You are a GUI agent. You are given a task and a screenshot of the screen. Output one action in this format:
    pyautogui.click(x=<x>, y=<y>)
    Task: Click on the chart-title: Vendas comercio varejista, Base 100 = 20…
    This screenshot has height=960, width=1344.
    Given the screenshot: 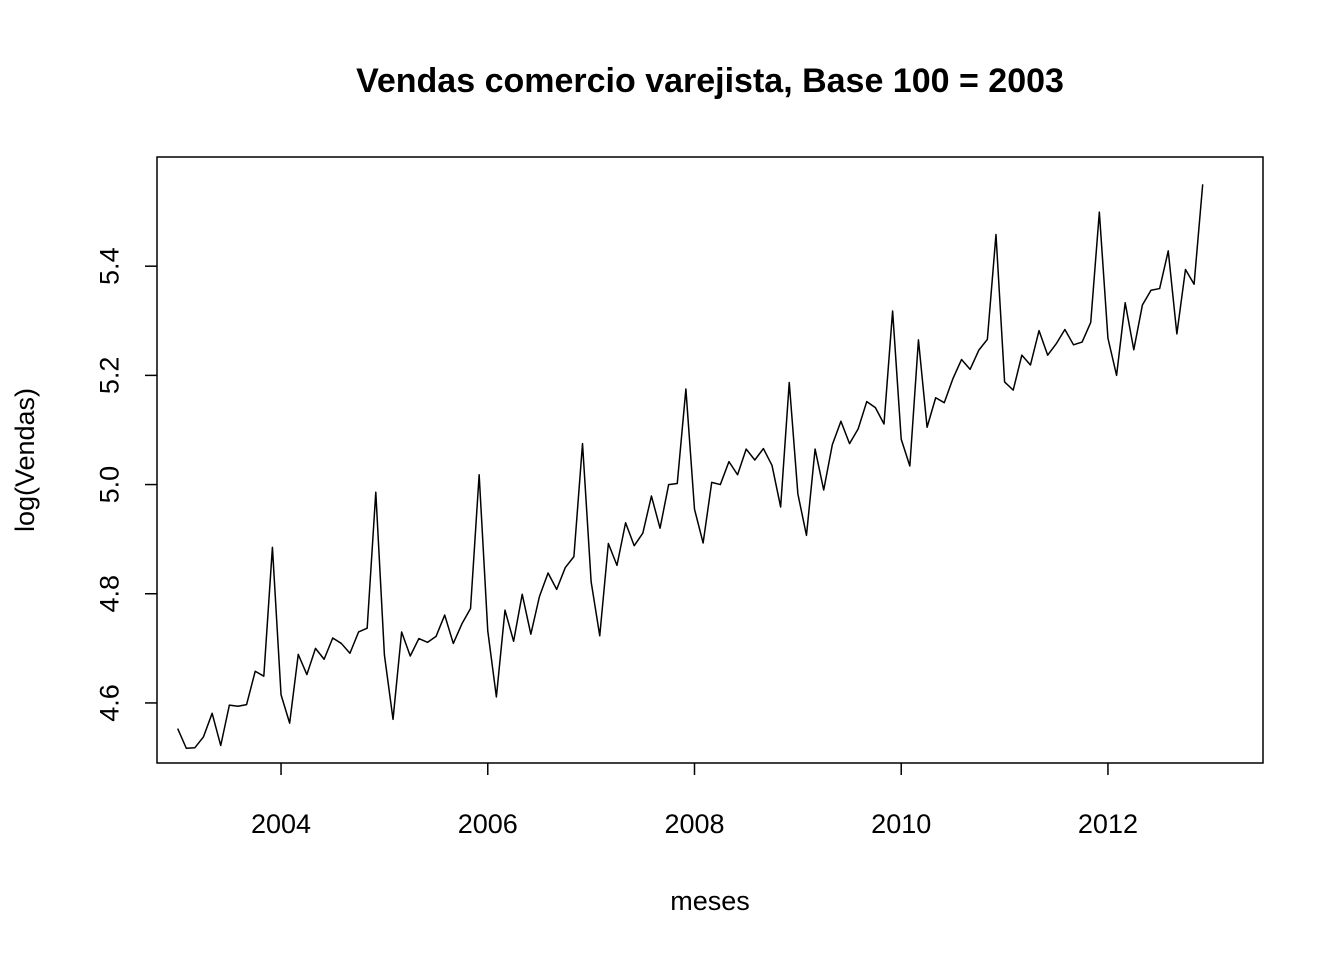 What is the action you would take?
    pyautogui.click(x=710, y=81)
    